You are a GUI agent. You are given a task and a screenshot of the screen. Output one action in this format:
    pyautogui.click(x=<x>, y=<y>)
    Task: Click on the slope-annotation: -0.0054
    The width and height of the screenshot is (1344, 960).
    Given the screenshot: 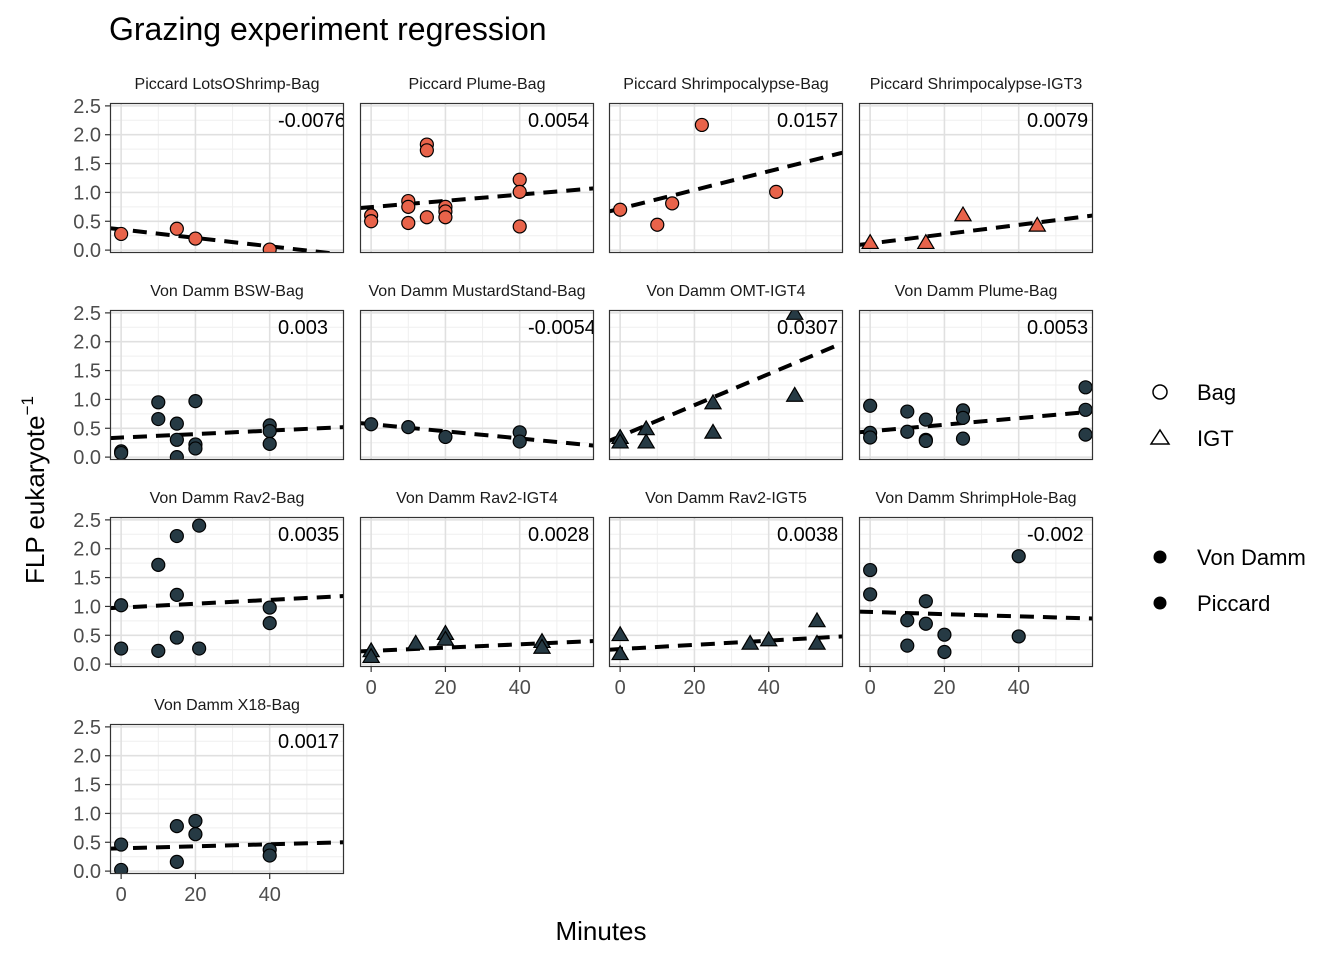 What is the action you would take?
    pyautogui.click(x=562, y=328)
    